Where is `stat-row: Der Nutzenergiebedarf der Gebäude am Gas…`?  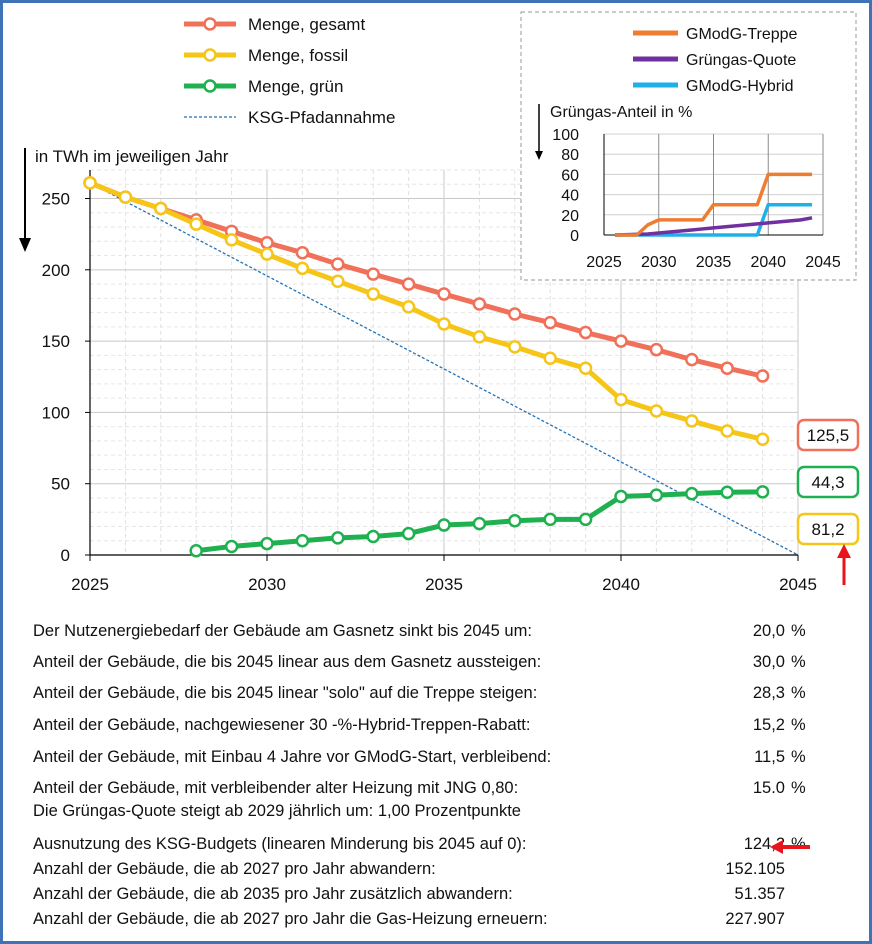
stat-row: Der Nutzenergiebedarf der Gebäude am Gas… is located at coordinates (443, 634).